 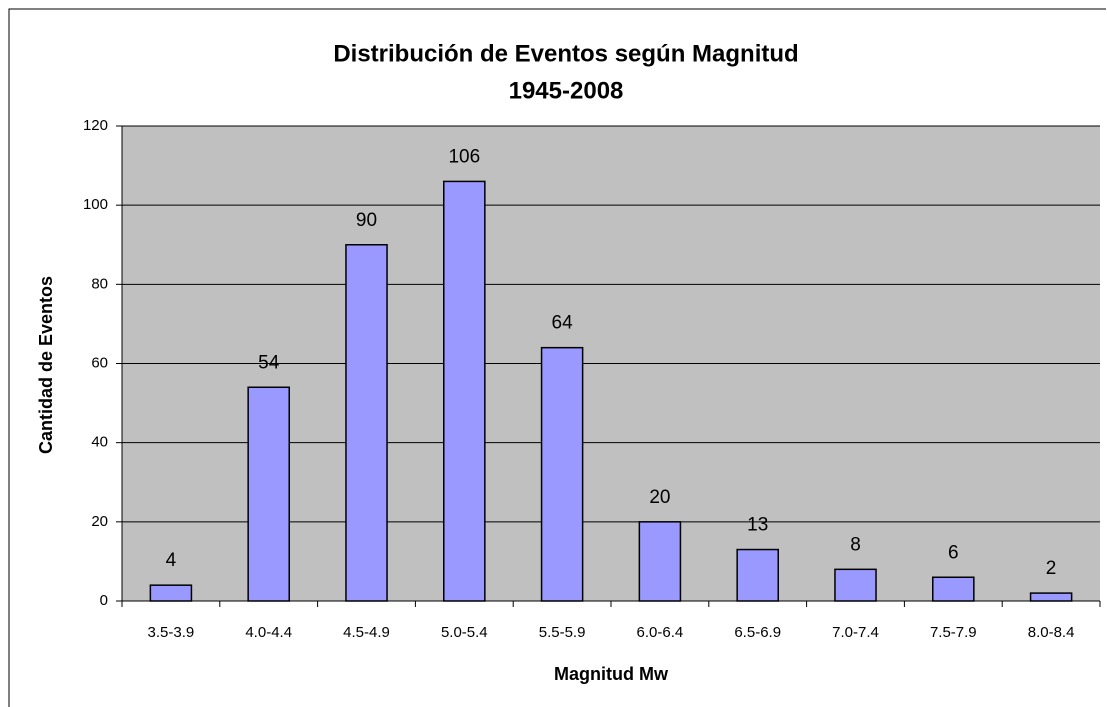 What do you see at coordinates (99, 521) in the screenshot?
I see `y-tick-label: 20` at bounding box center [99, 521].